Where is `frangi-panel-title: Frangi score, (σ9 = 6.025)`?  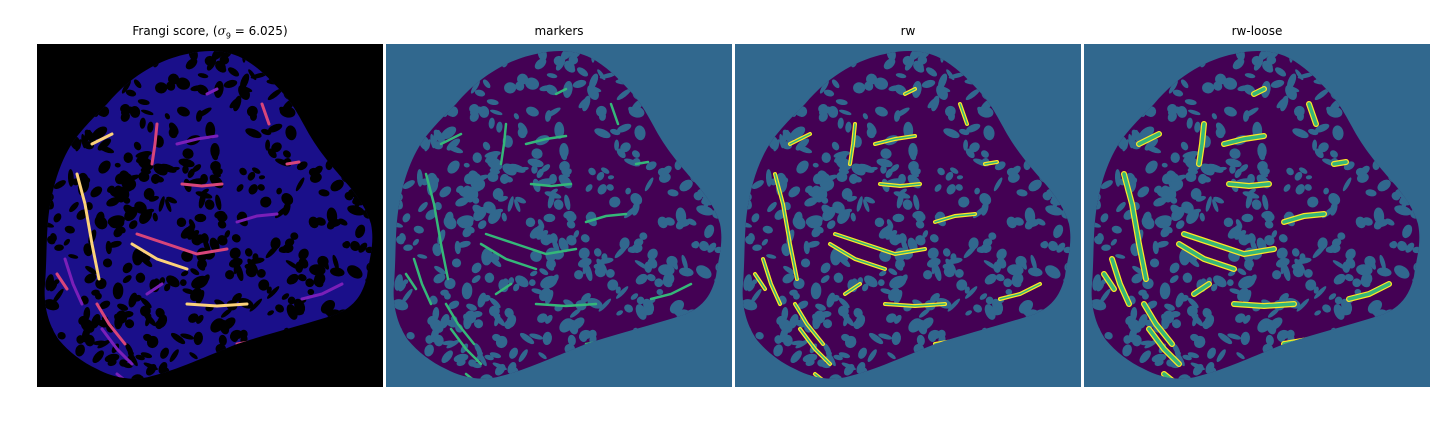 frangi-panel-title: Frangi score, (σ9 = 6.025) is located at coordinates (210, 33).